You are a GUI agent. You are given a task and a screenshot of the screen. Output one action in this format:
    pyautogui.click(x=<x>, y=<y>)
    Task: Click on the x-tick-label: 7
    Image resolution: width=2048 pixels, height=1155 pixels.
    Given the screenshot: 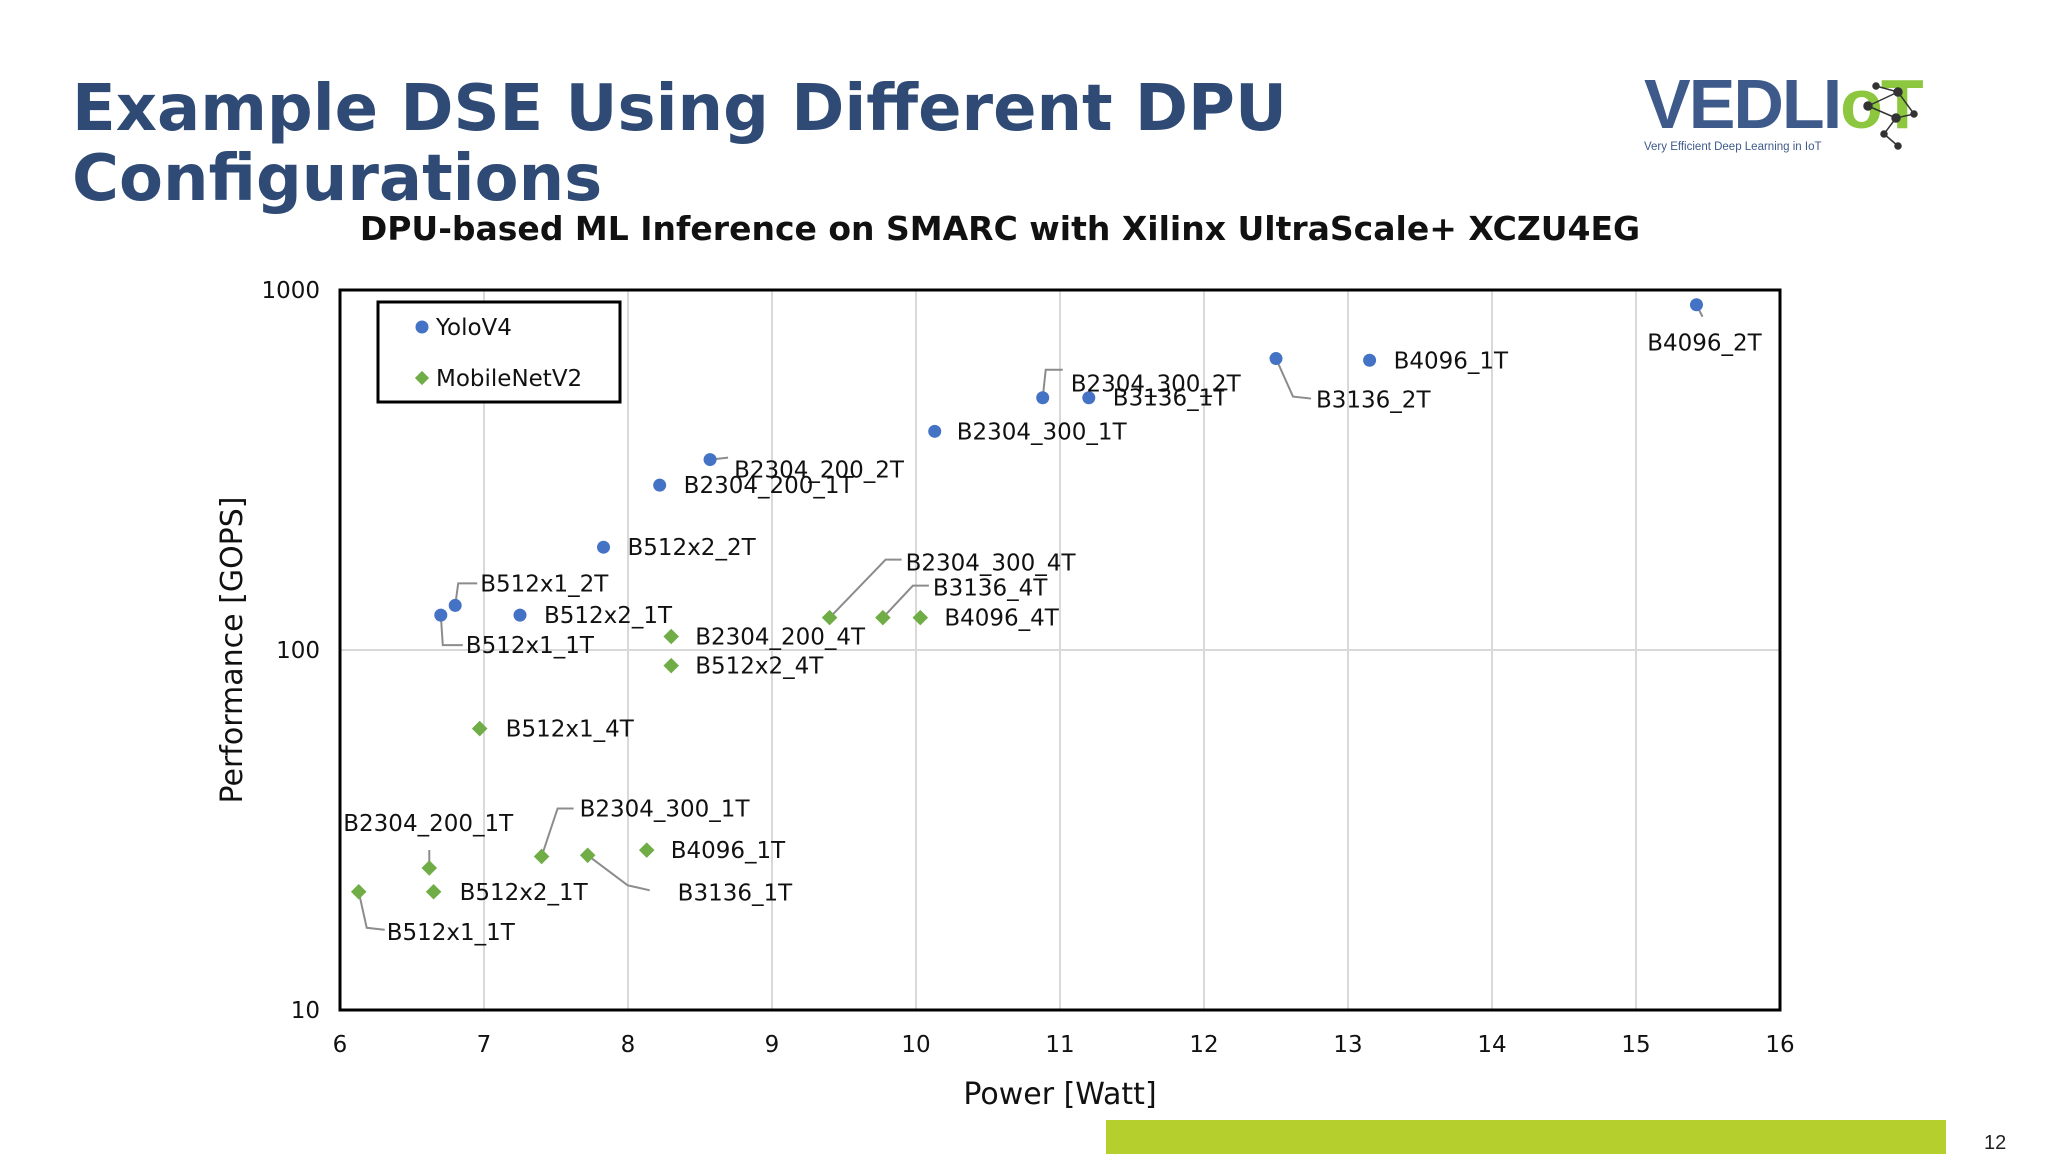 What is the action you would take?
    pyautogui.click(x=484, y=1045)
    